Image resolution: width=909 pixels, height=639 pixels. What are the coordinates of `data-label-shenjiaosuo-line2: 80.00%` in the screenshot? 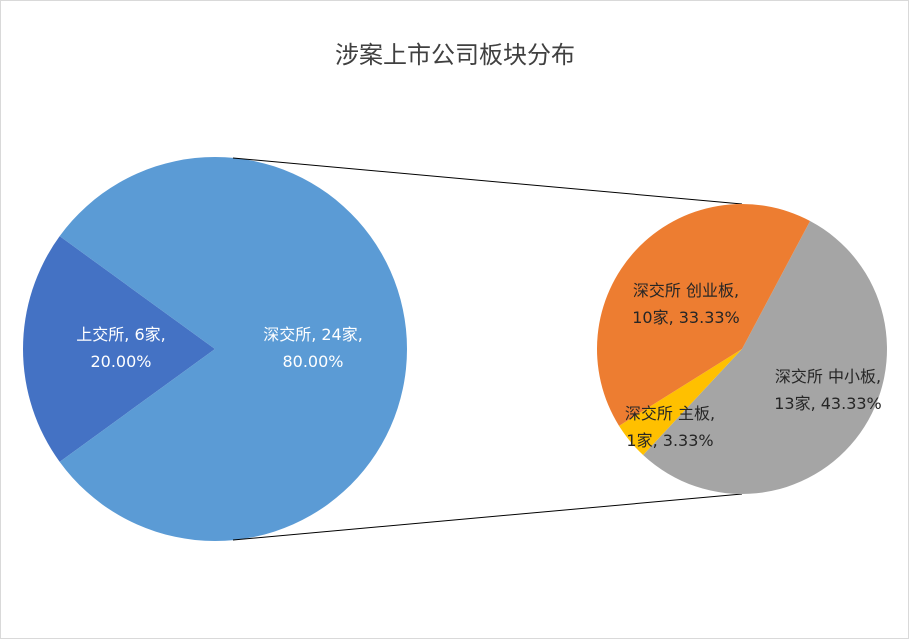 It's located at (312, 361).